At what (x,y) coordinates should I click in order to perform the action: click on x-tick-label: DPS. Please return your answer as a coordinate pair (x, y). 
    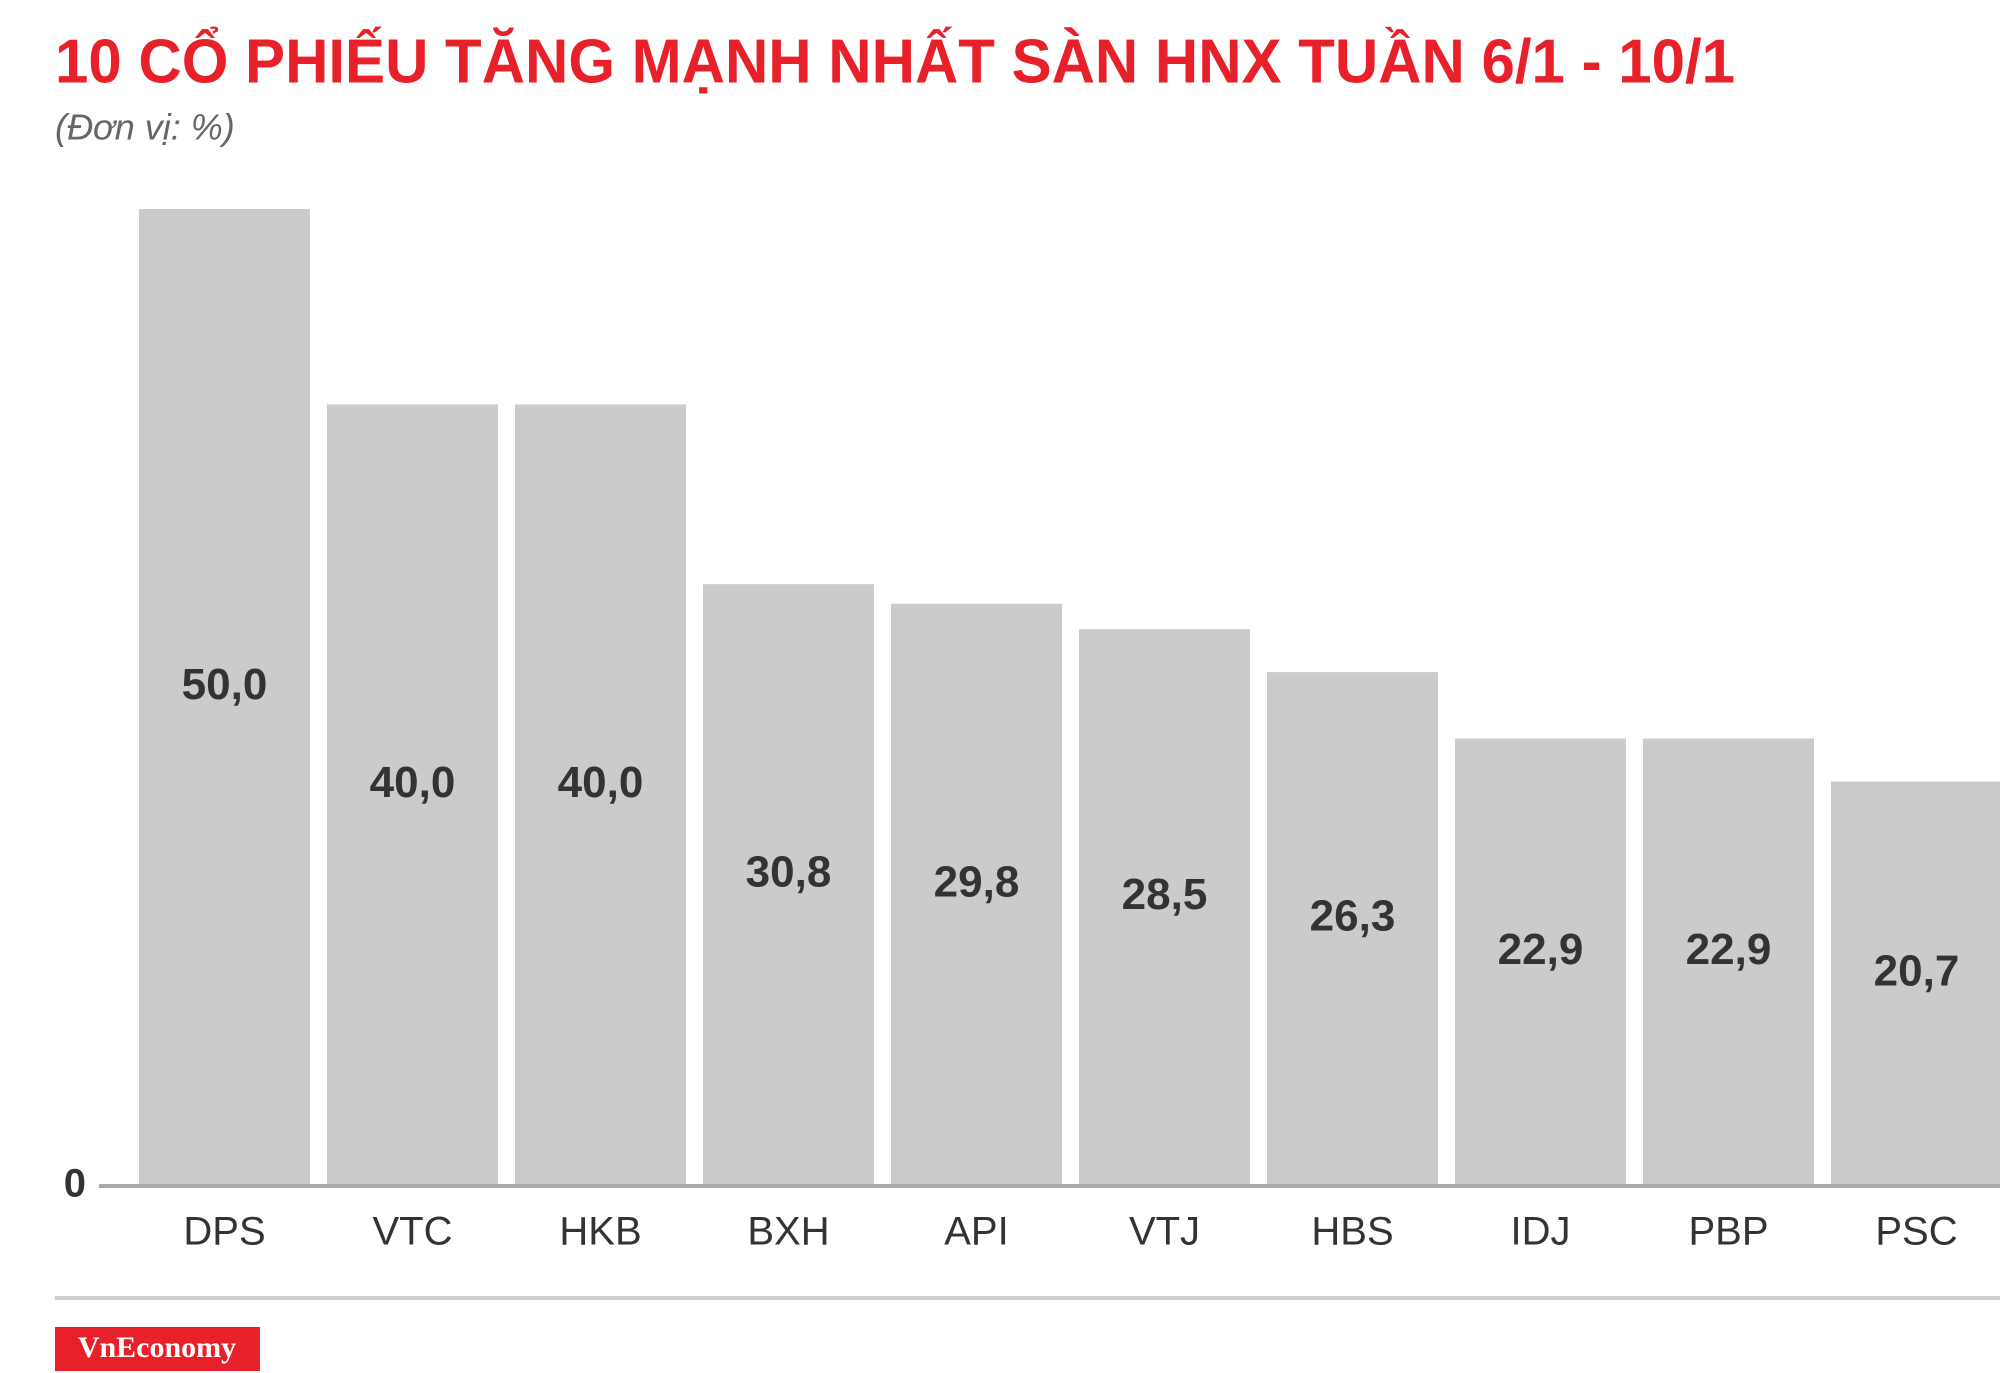
    Looking at the image, I should click on (224, 1232).